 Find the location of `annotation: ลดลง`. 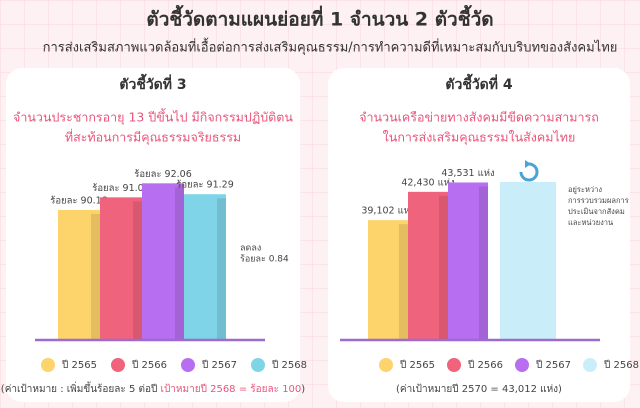

annotation: ลดลง is located at coordinates (250, 249).